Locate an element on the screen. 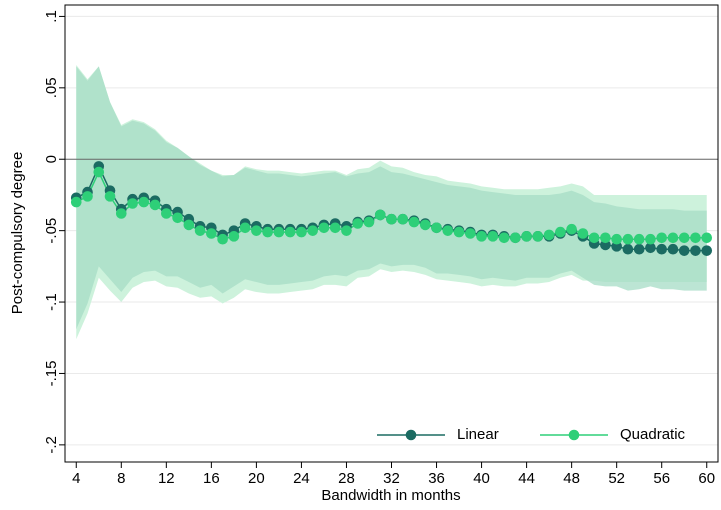 The width and height of the screenshot is (721, 510). y-tick-label: .05 is located at coordinates (51, 87).